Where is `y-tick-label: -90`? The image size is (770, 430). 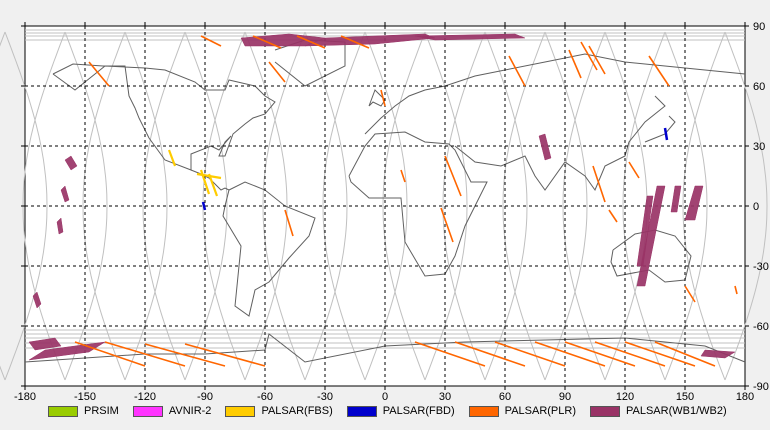 y-tick-label: -90 is located at coordinates (761, 387).